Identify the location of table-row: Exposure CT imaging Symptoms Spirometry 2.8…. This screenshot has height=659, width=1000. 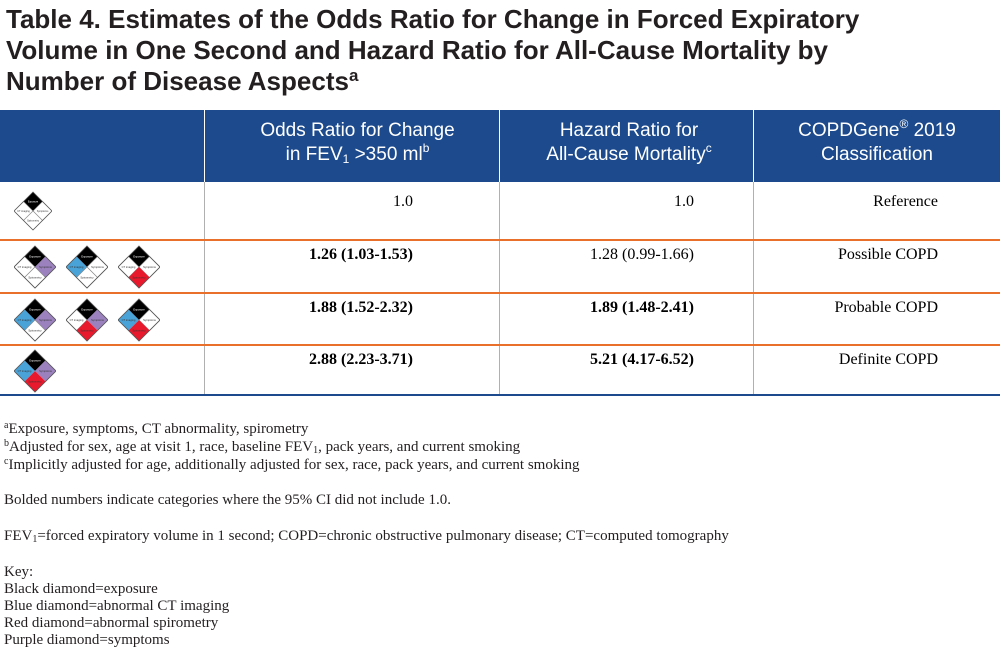
(500, 370).